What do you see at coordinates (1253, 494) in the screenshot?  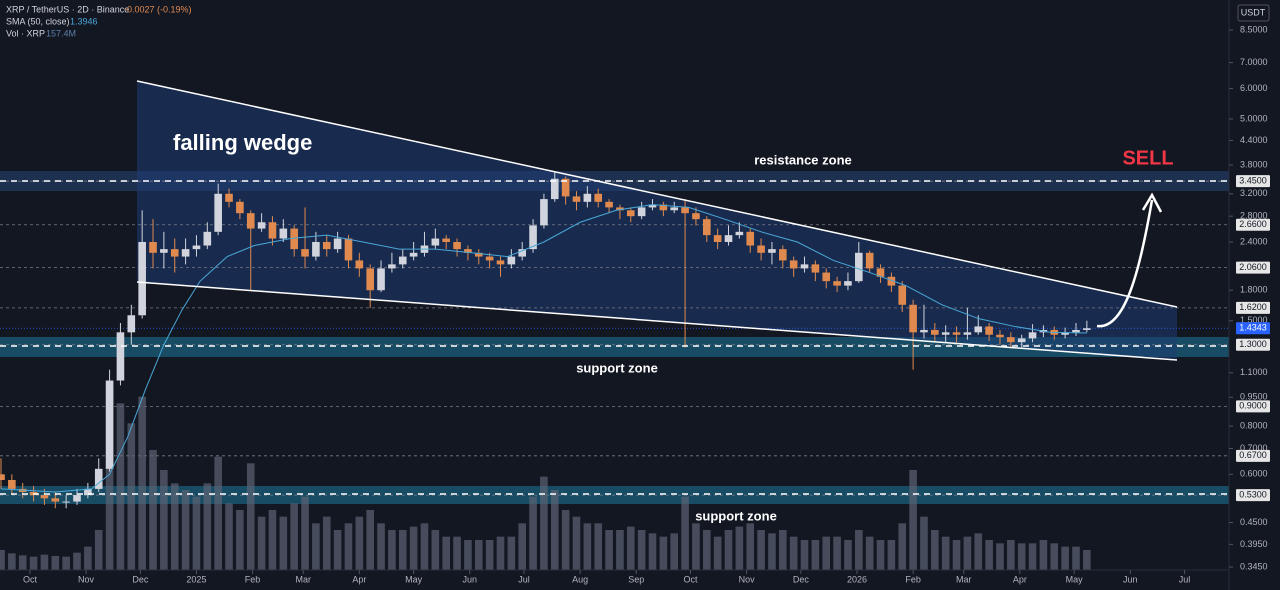 I see `level-label: 0.5300` at bounding box center [1253, 494].